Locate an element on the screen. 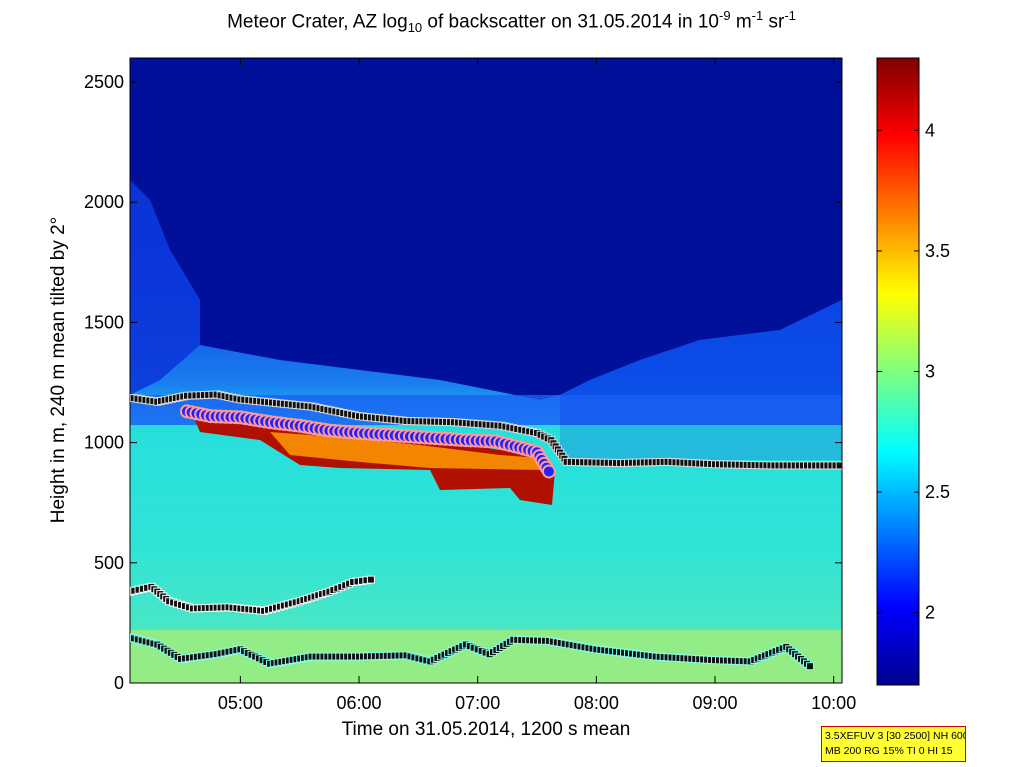 The image size is (1023, 767). title-subscript: 10 is located at coordinates (415, 28).